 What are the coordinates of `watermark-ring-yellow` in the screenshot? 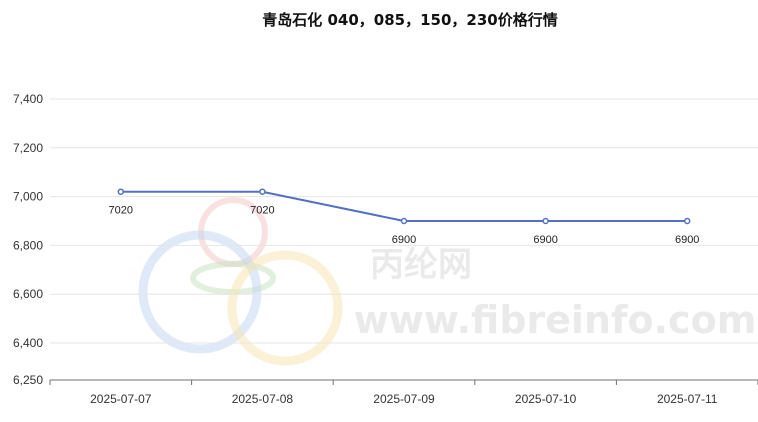 It's located at (285, 308).